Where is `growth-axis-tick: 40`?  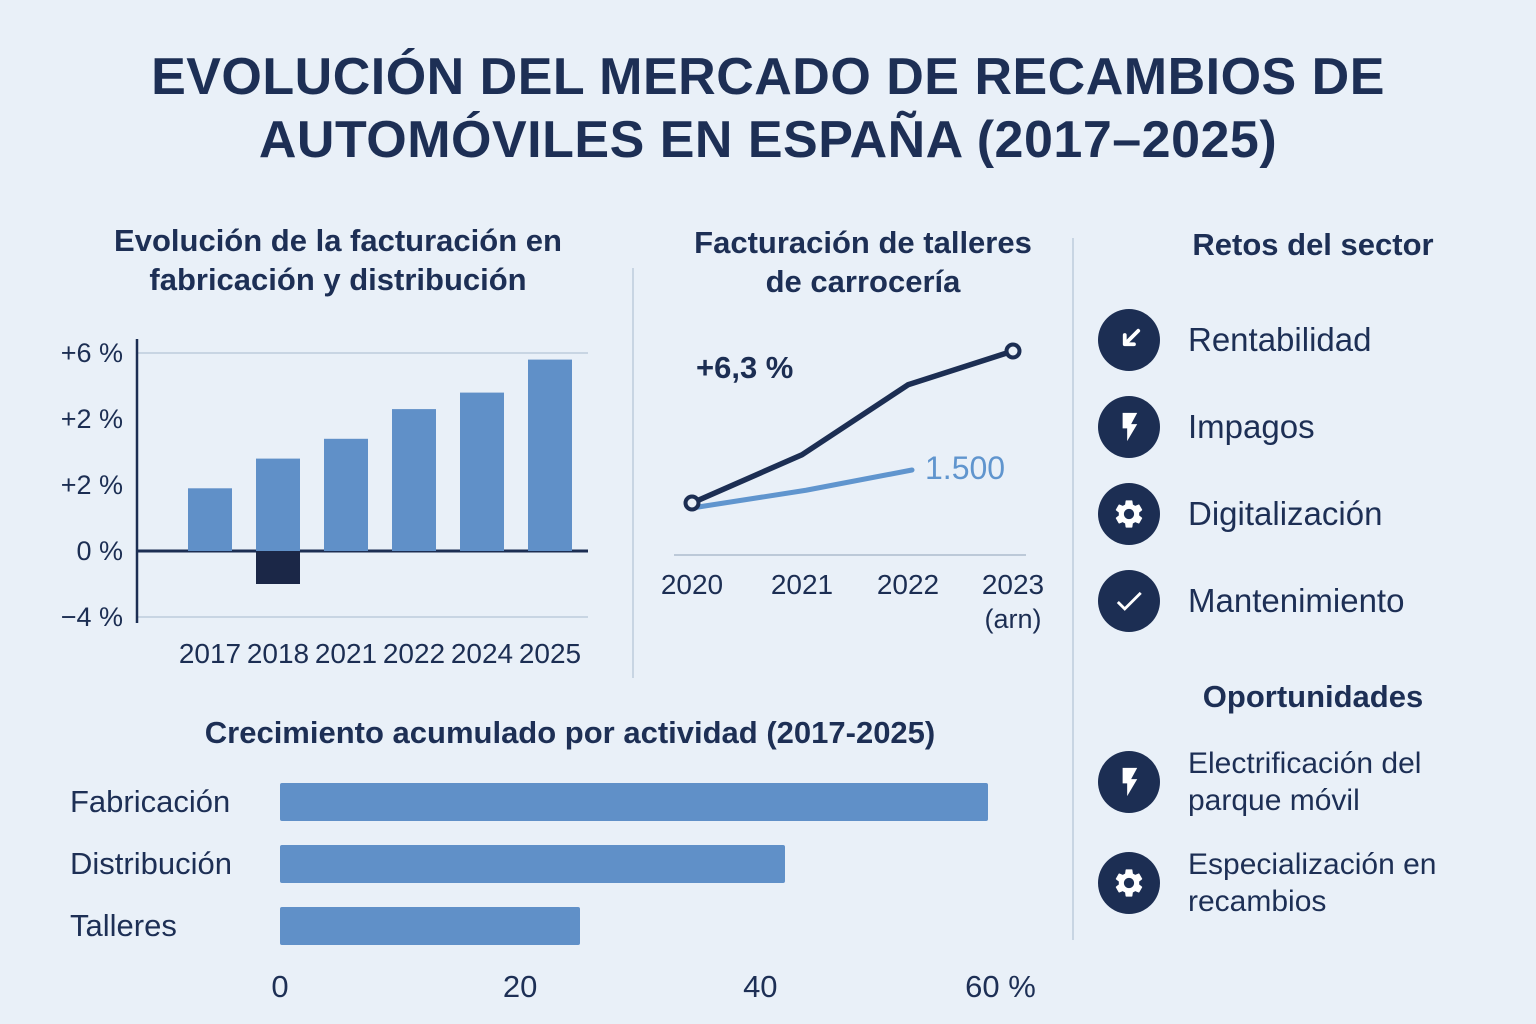 growth-axis-tick: 40 is located at coordinates (760, 986).